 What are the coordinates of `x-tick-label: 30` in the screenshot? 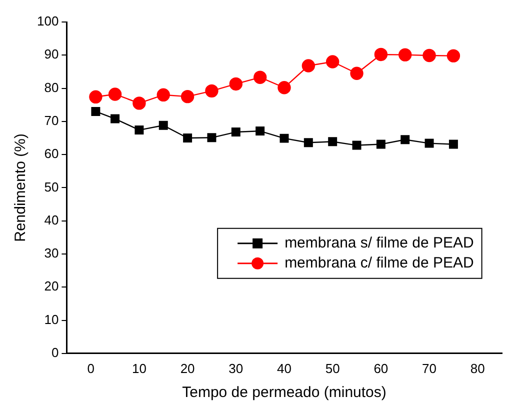 It's located at (236, 368).